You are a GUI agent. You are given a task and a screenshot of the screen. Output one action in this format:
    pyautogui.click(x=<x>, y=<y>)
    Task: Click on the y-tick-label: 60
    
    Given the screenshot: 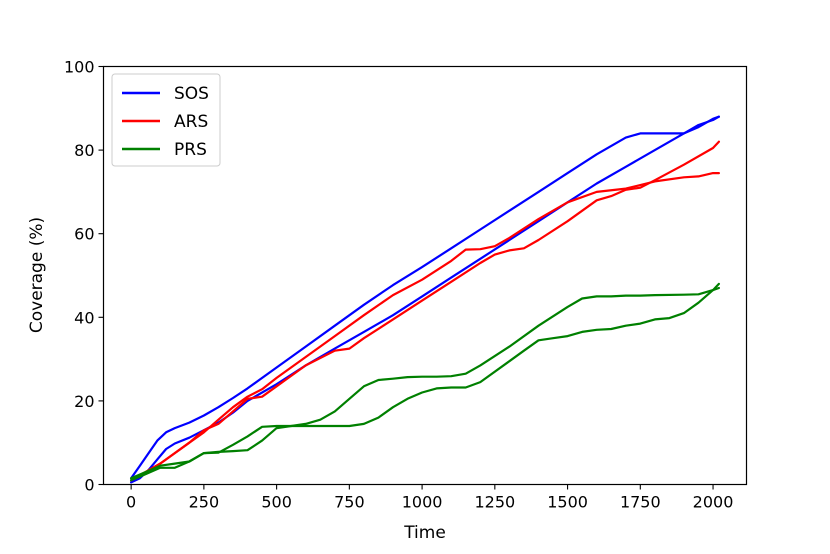 What is the action you would take?
    pyautogui.click(x=84, y=234)
    